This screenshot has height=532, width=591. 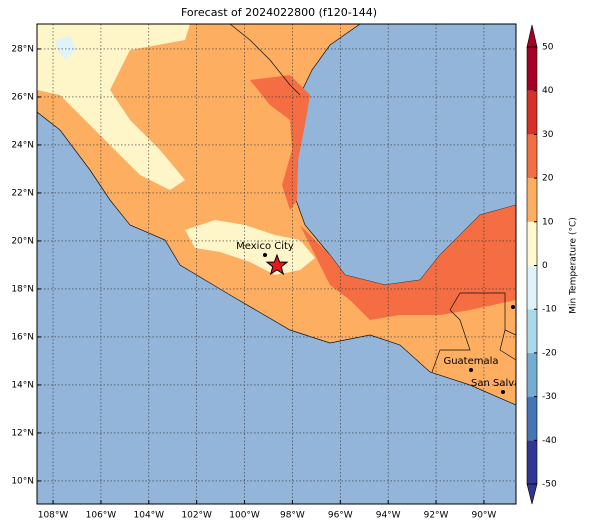 I want to click on x-tick-label: 98°W, so click(x=292, y=516).